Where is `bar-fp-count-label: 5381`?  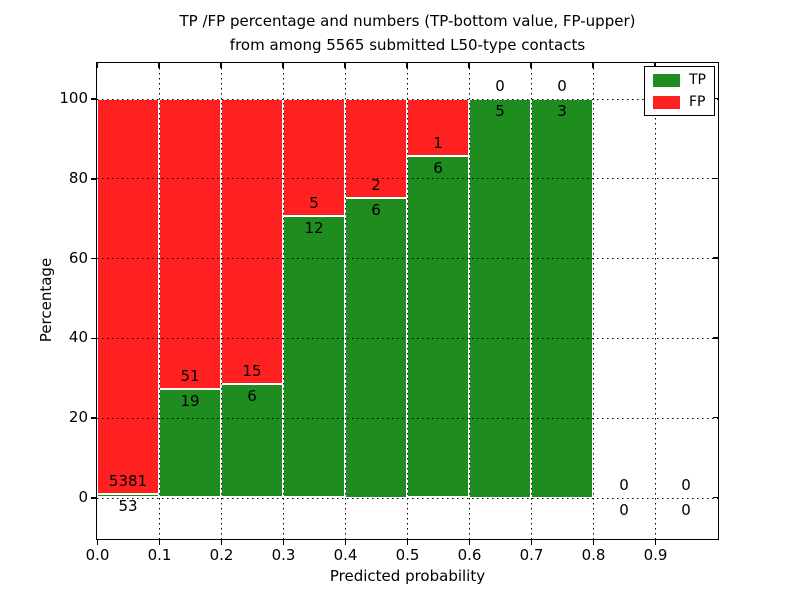 bar-fp-count-label: 5381 is located at coordinates (128, 480).